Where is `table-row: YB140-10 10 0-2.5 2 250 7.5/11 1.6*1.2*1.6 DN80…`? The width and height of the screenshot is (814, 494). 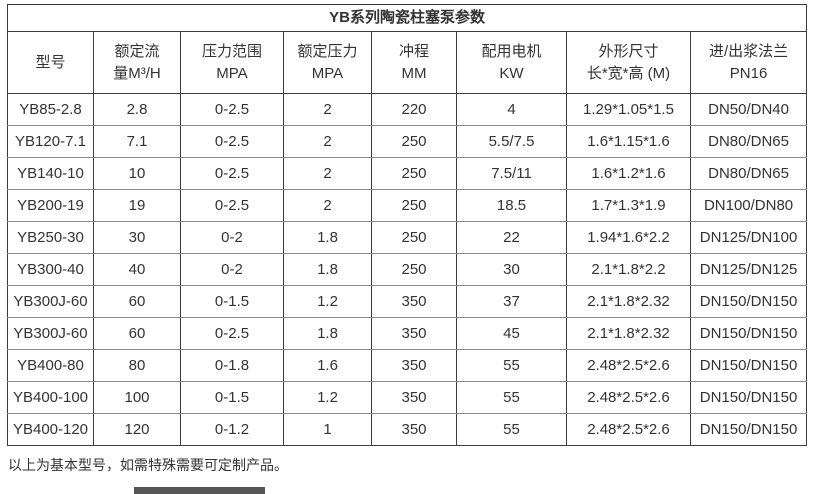 table-row: YB140-10 10 0-2.5 2 250 7.5/11 1.6*1.2*1.6 DN80… is located at coordinates (407, 173).